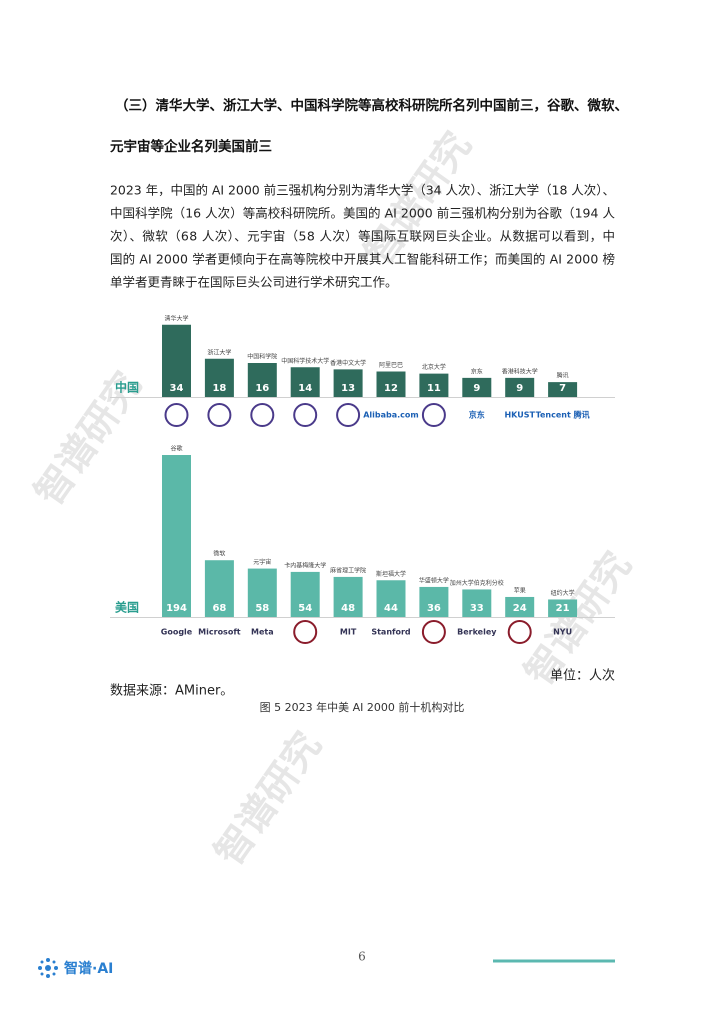  What do you see at coordinates (519, 415) in the screenshot?
I see `logo-text: HKUST` at bounding box center [519, 415].